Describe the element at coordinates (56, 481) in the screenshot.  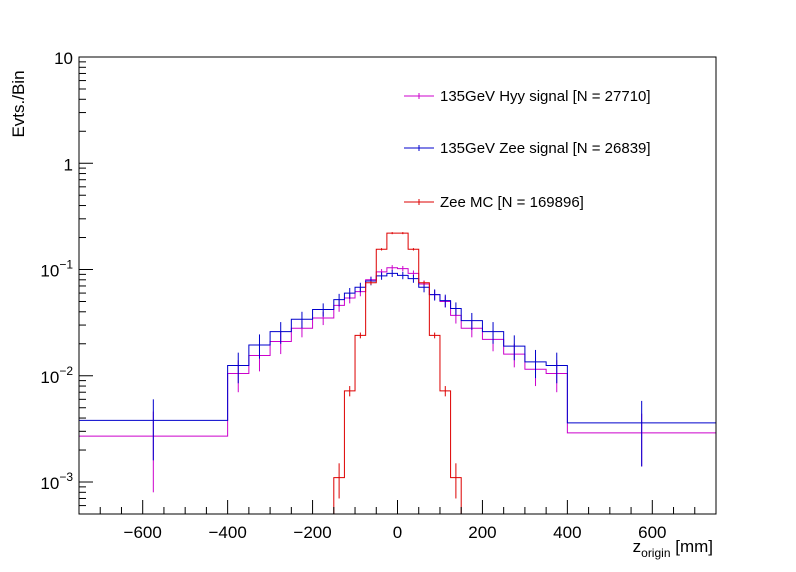
I see `y-tick-label: 10⁻³` at that location.